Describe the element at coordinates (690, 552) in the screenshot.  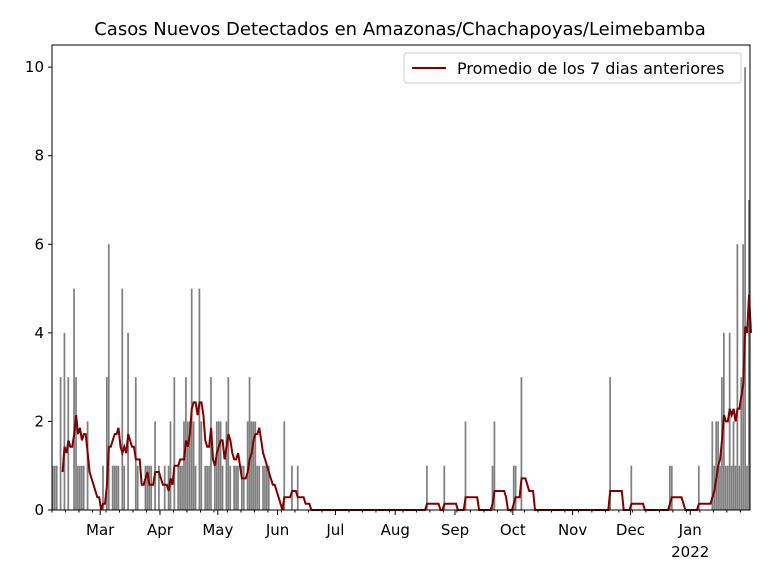
I see `x-tick-sublabel: 2022` at that location.